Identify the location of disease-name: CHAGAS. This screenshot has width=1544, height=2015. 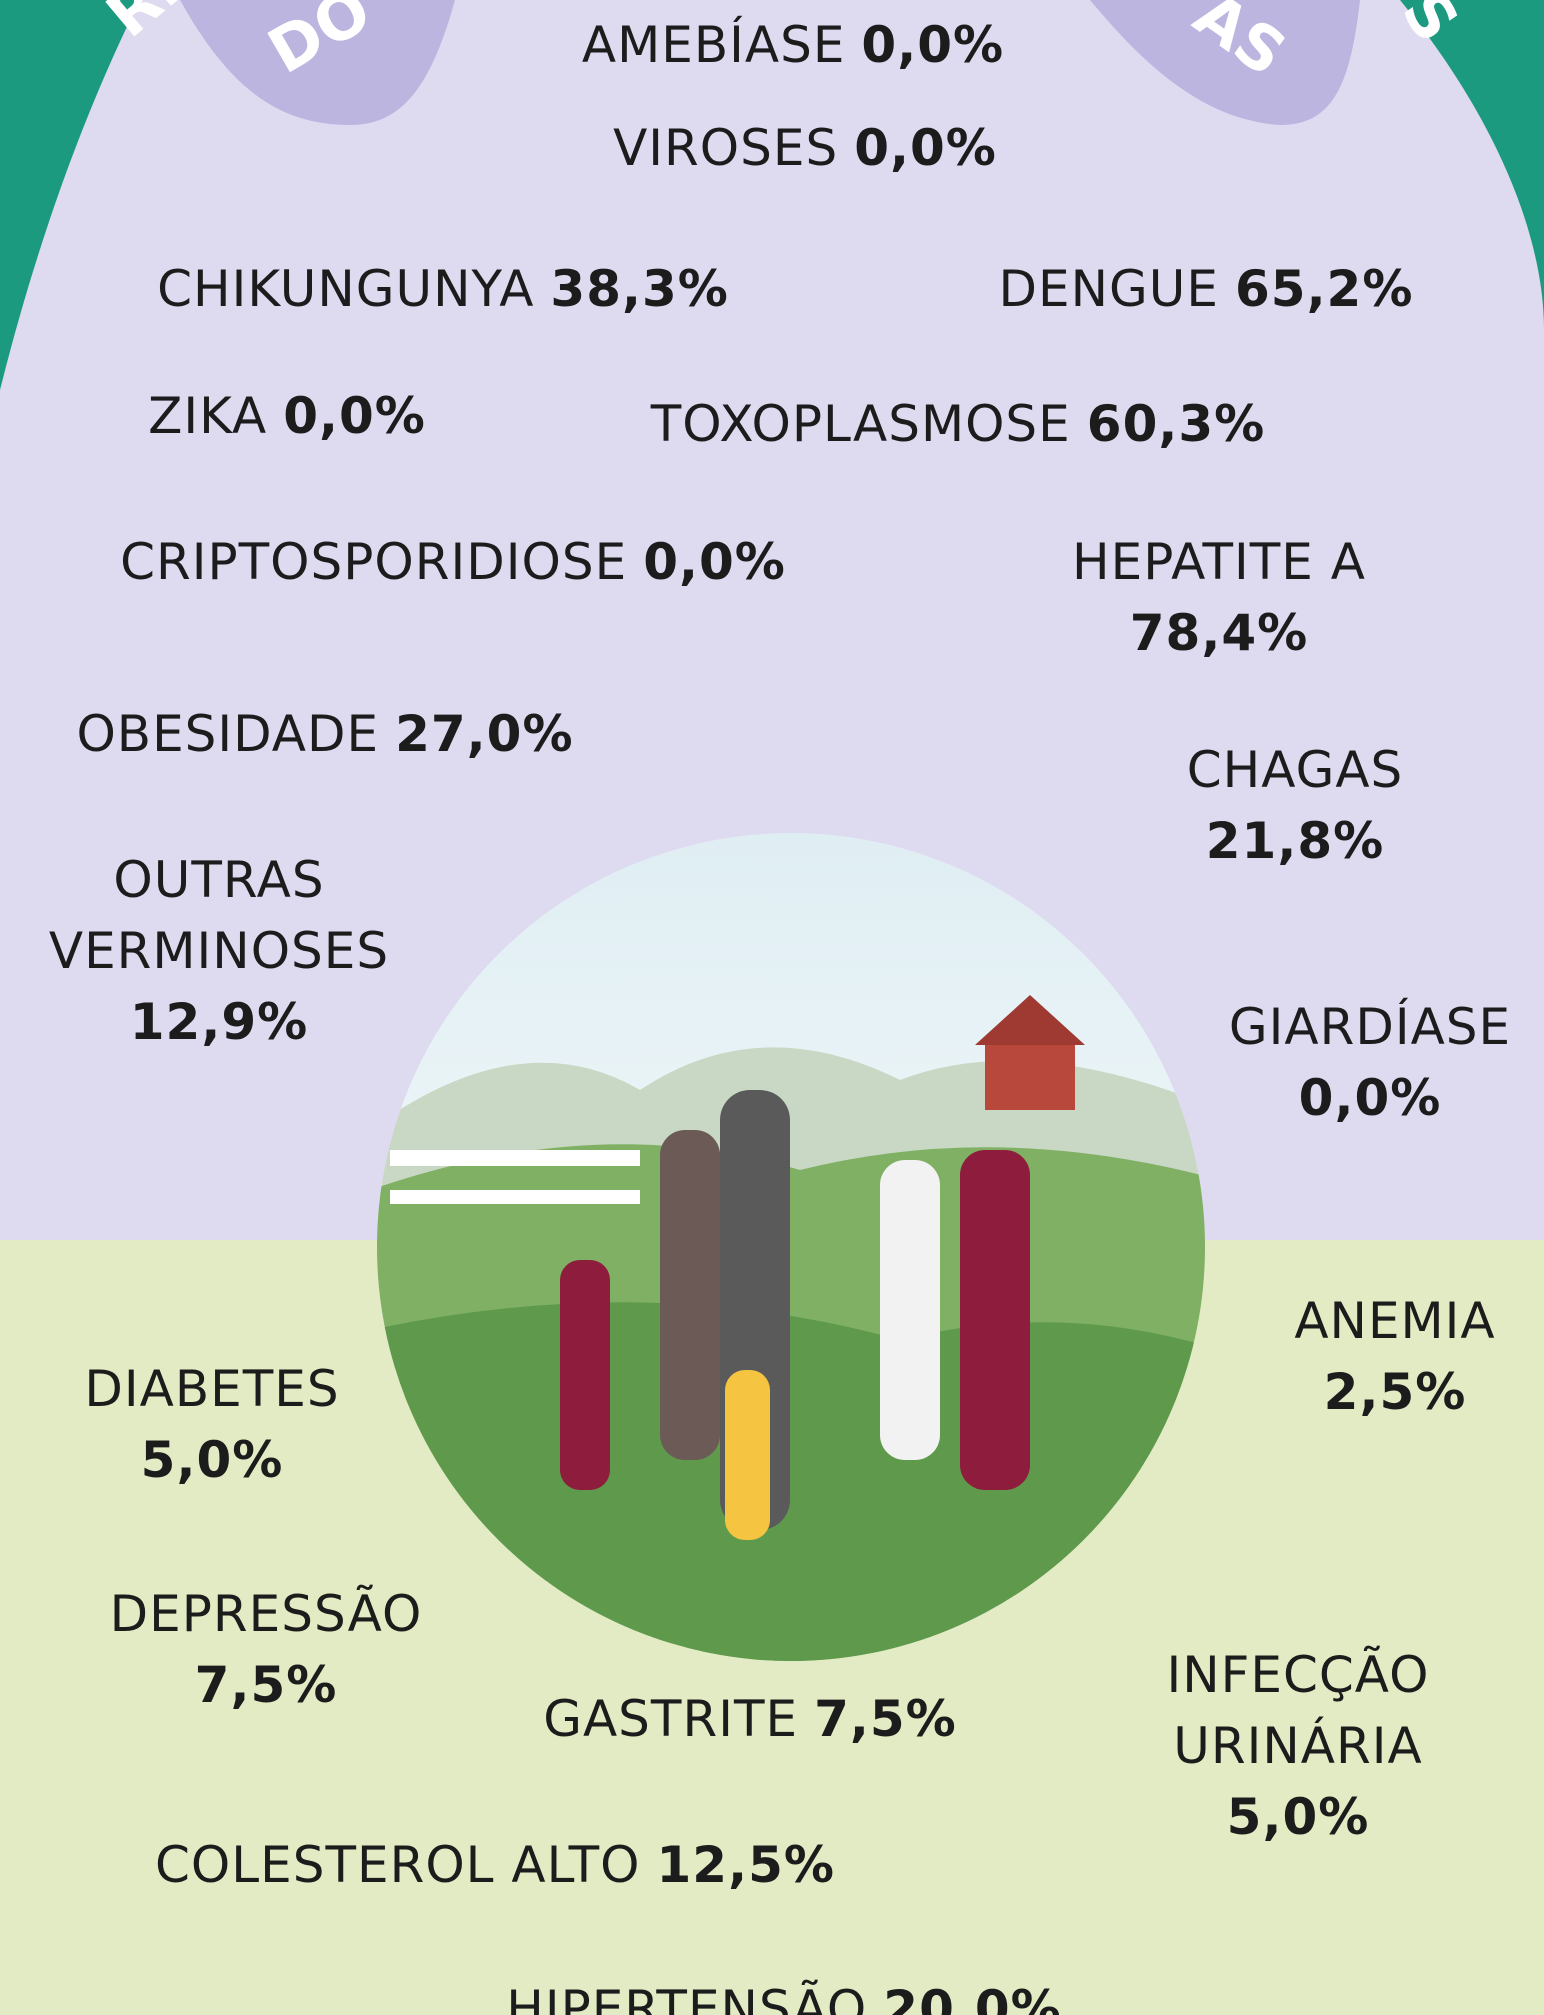
(1295, 770).